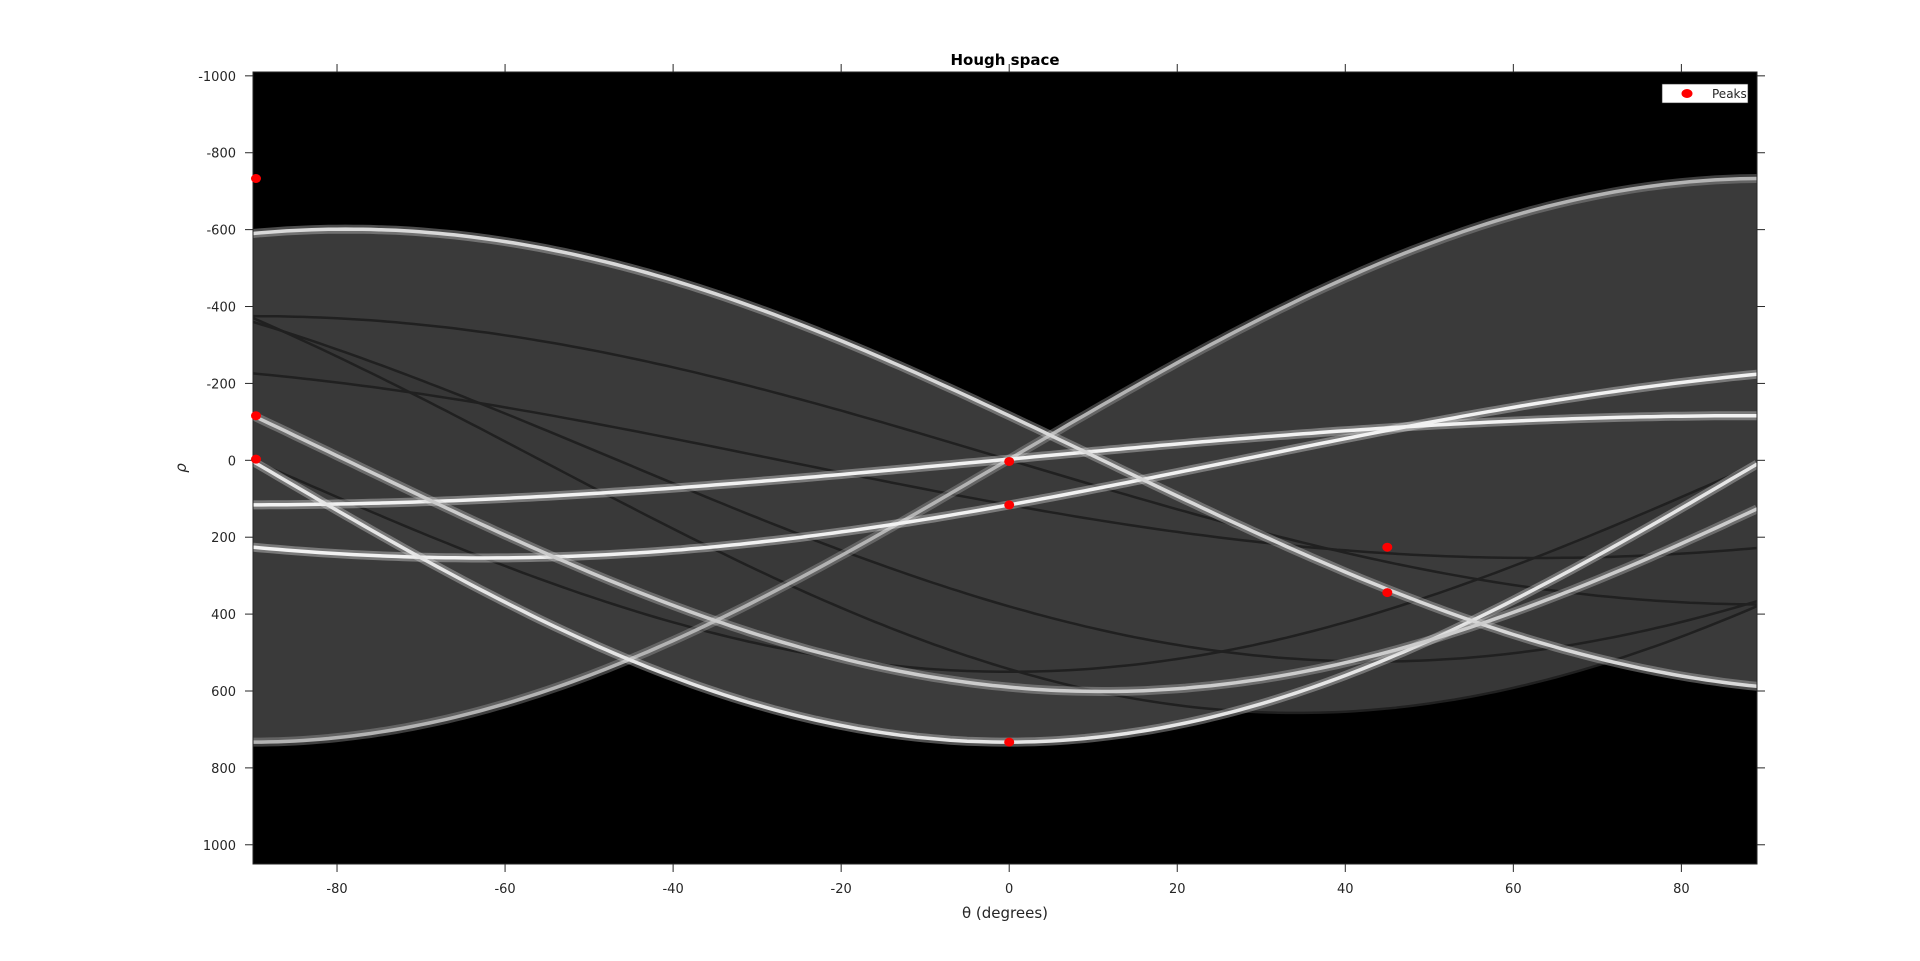 The image size is (1920, 961). Describe the element at coordinates (223, 615) in the screenshot. I see `y-tick-label: 400` at that location.